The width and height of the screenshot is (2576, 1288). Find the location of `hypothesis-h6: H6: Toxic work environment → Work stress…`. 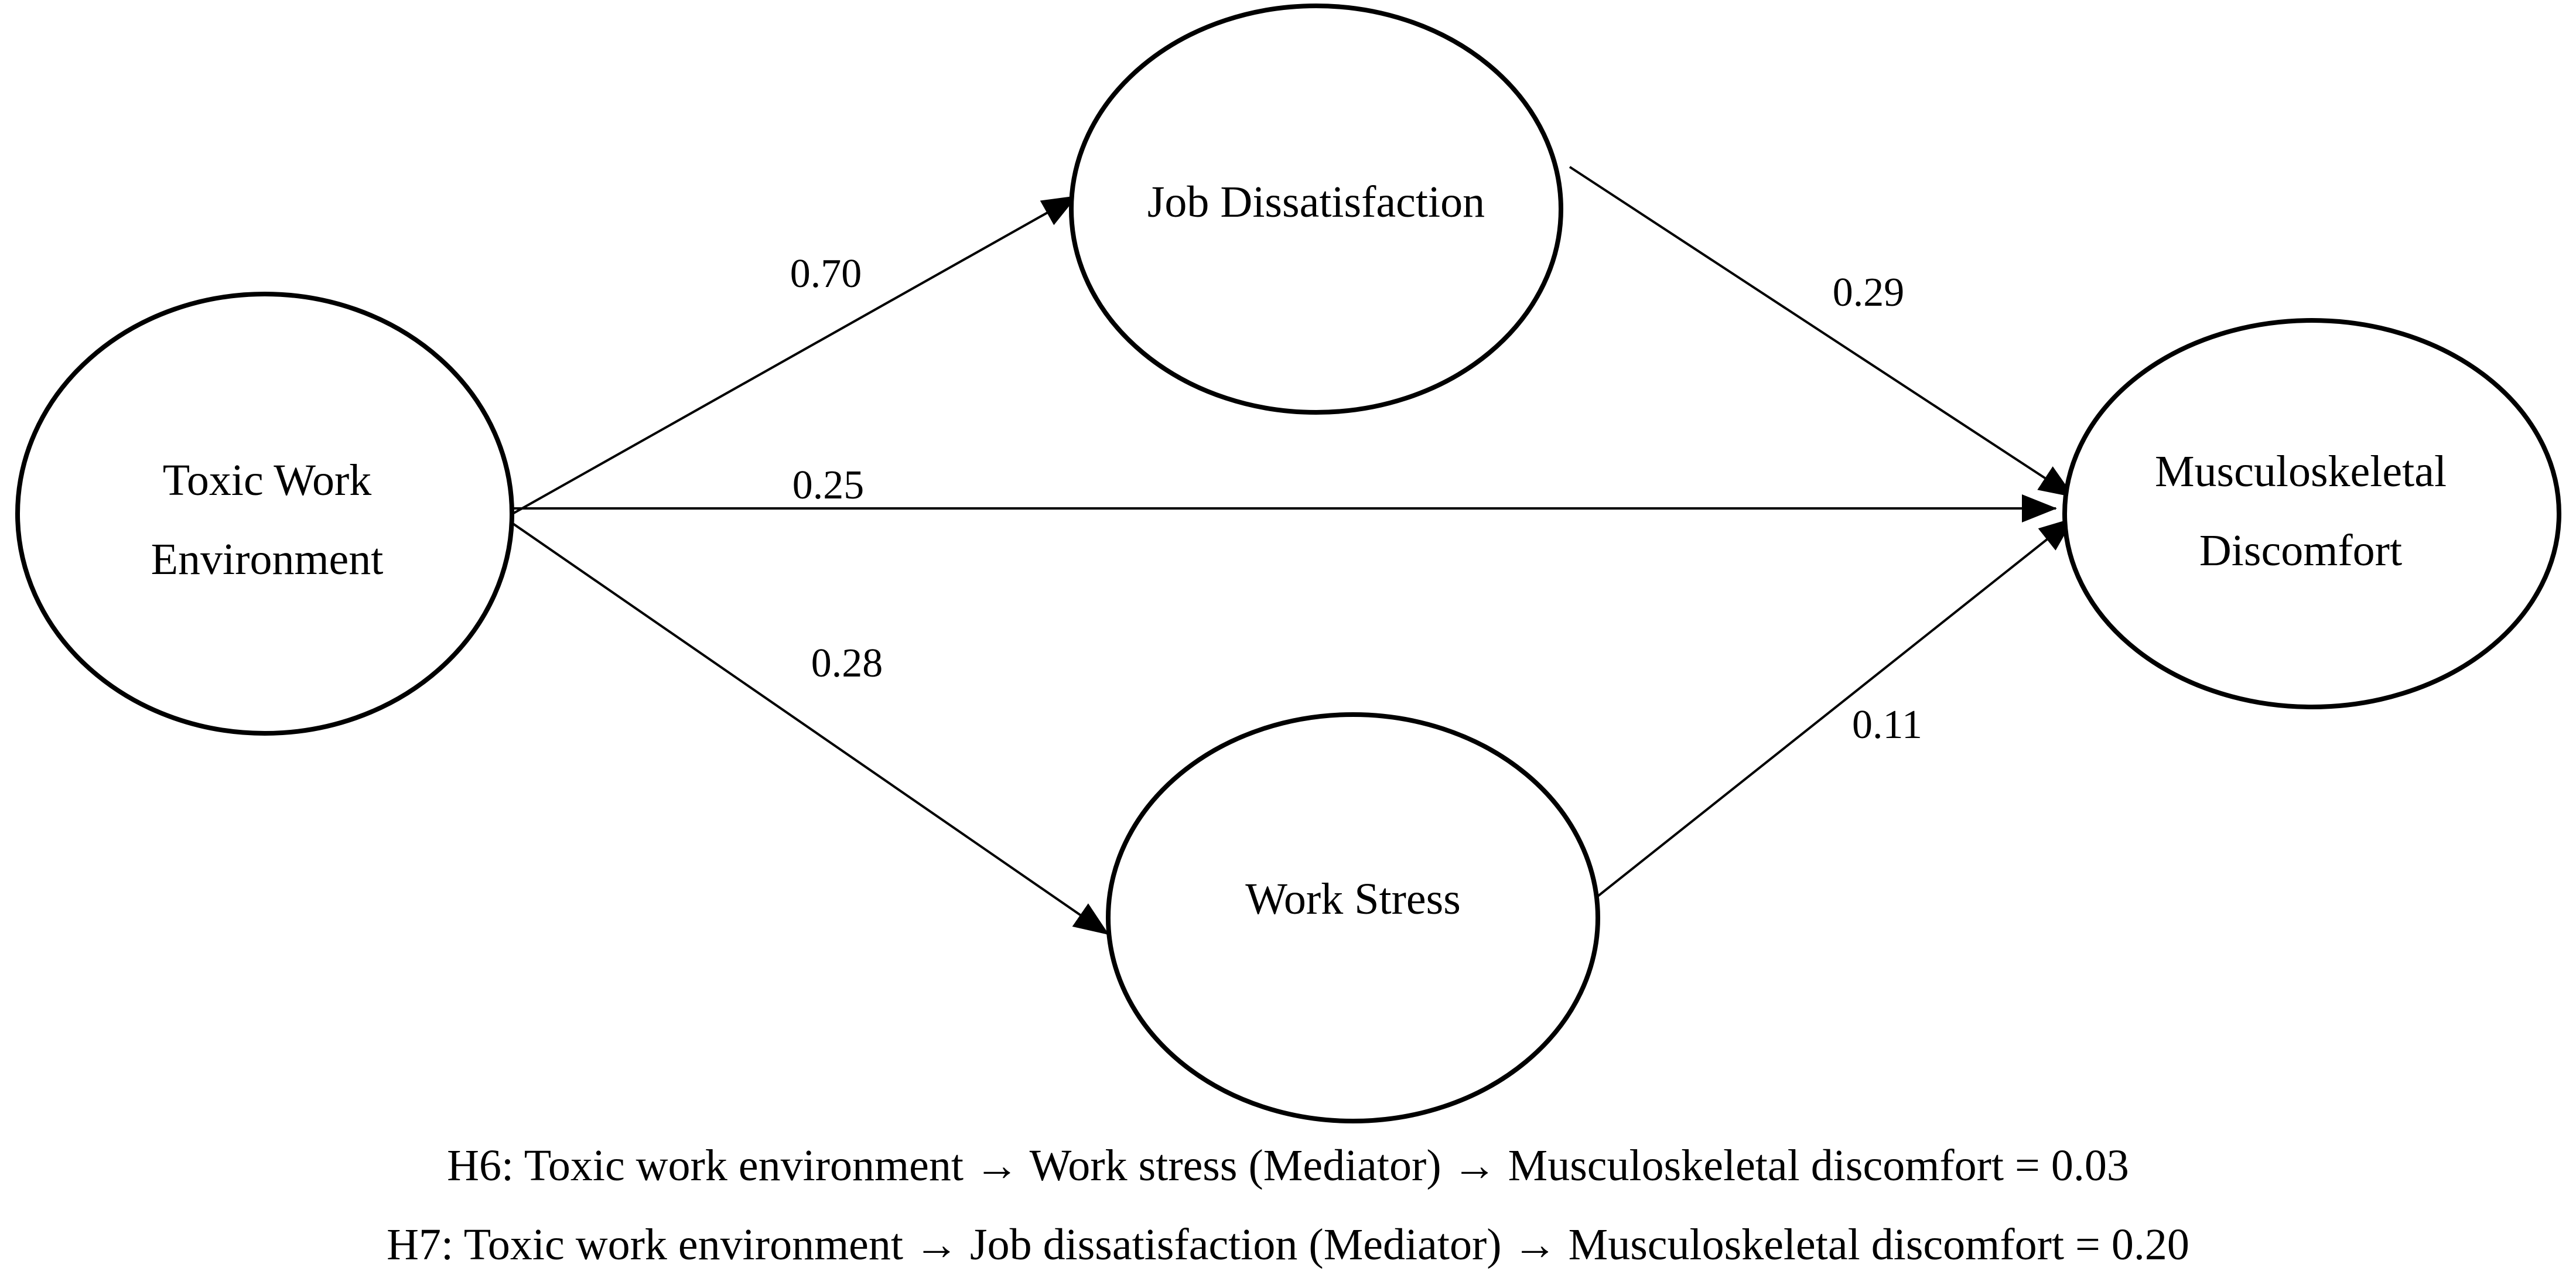

hypothesis-h6: H6: Toxic work environment → Work stress… is located at coordinates (1288, 1165).